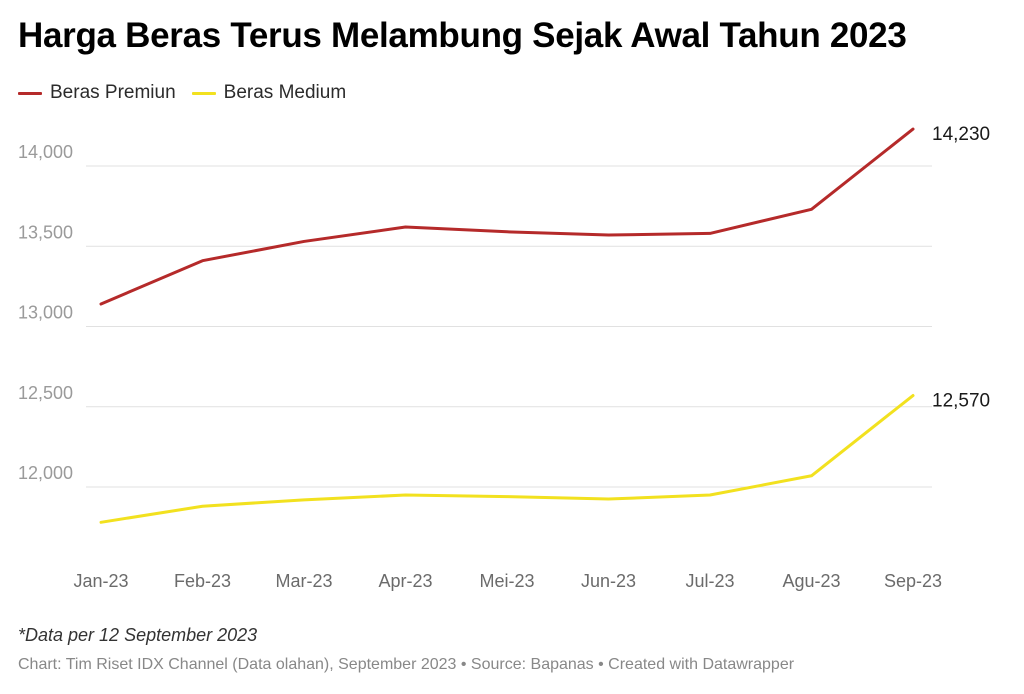 The width and height of the screenshot is (1024, 694). I want to click on data-note: *Data per 12 September 2023, so click(138, 635).